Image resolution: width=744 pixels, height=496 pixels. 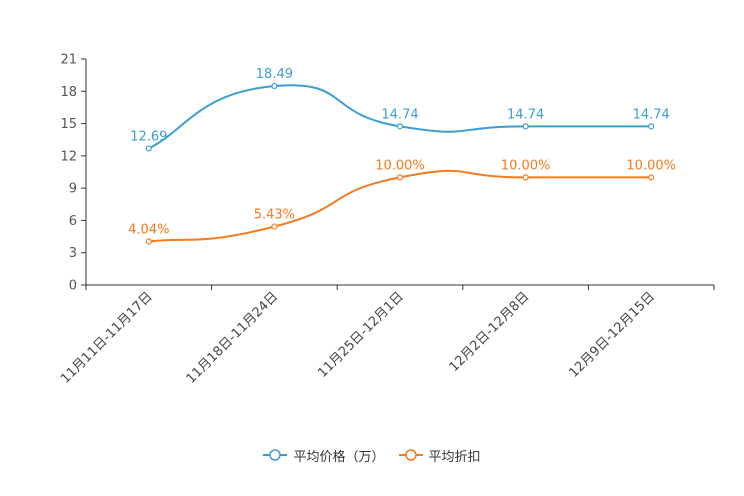 What do you see at coordinates (400, 206) in the screenshot?
I see `series-line` at bounding box center [400, 206].